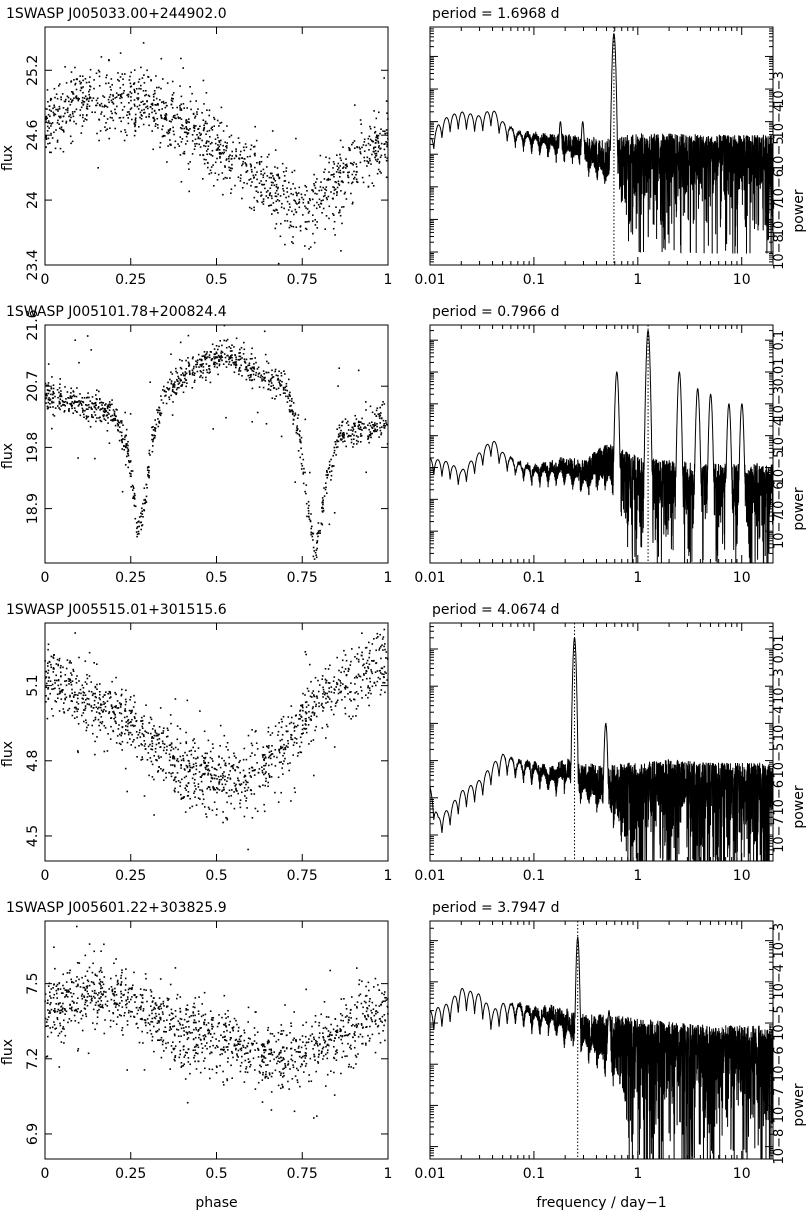  What do you see at coordinates (45, 876) in the screenshot?
I see `x-tick-label: 0` at bounding box center [45, 876].